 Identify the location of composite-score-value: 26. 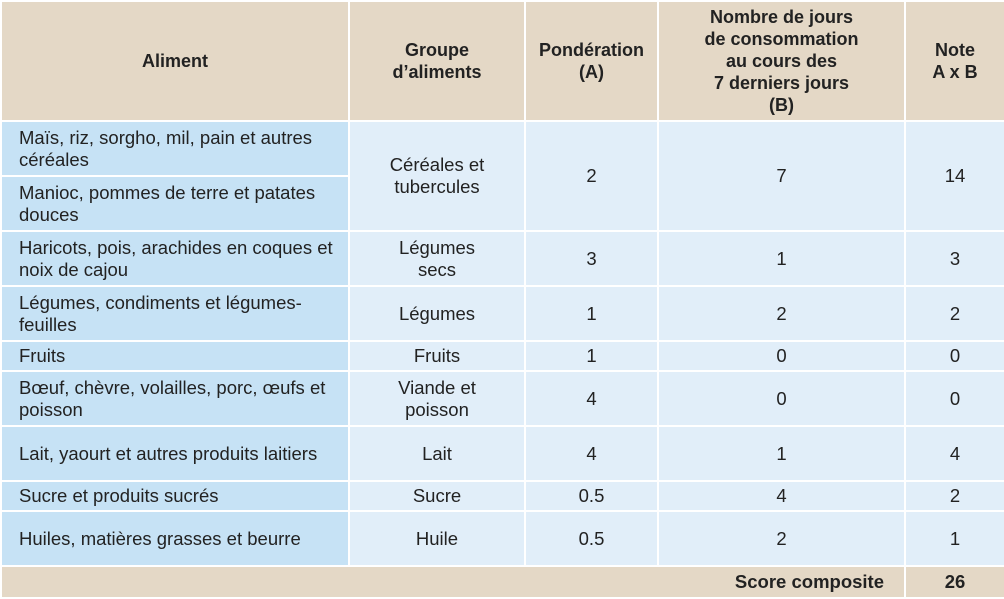
(954, 582).